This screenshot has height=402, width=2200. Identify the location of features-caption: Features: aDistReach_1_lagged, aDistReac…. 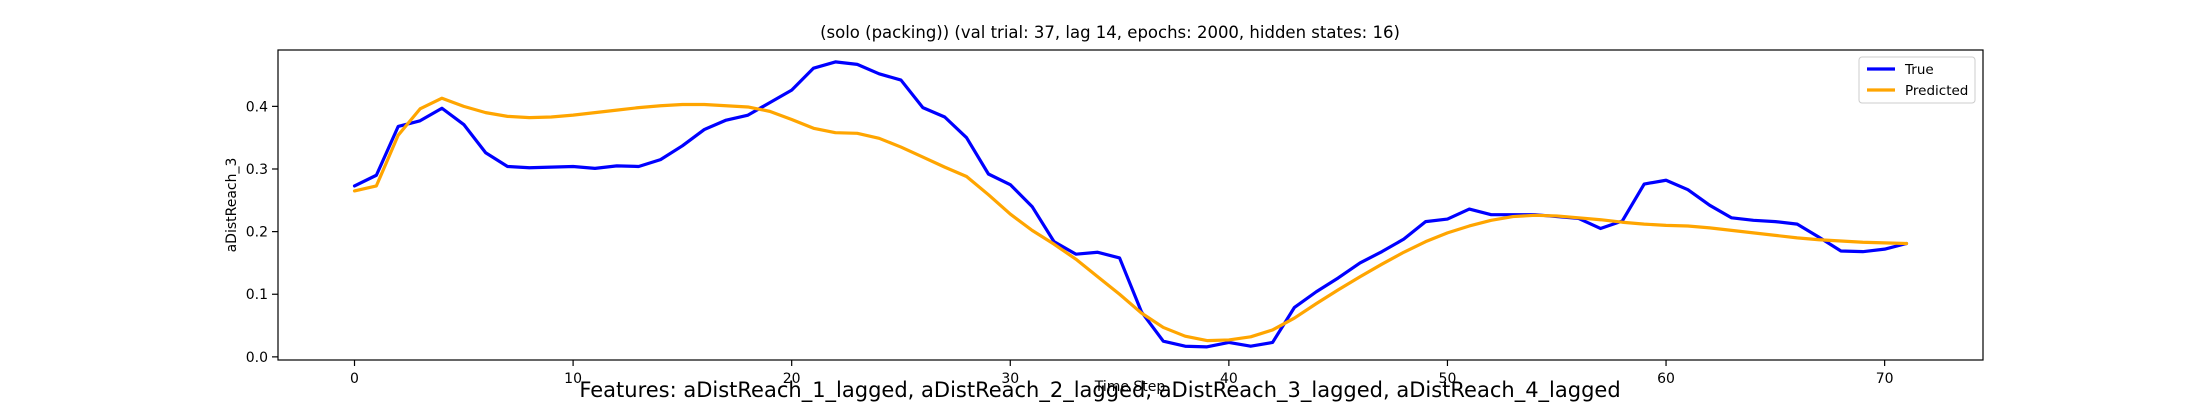
(1100, 390).